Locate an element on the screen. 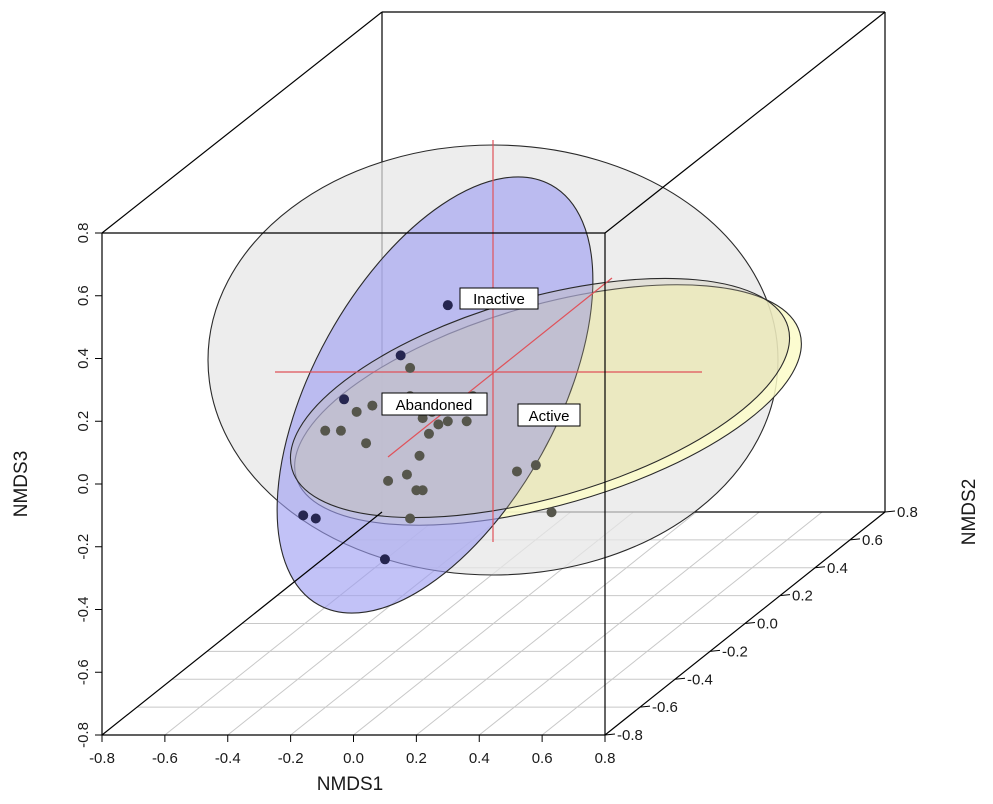 Image resolution: width=993 pixels, height=804 pixels. x-tick-label: -0.6 is located at coordinates (165, 758).